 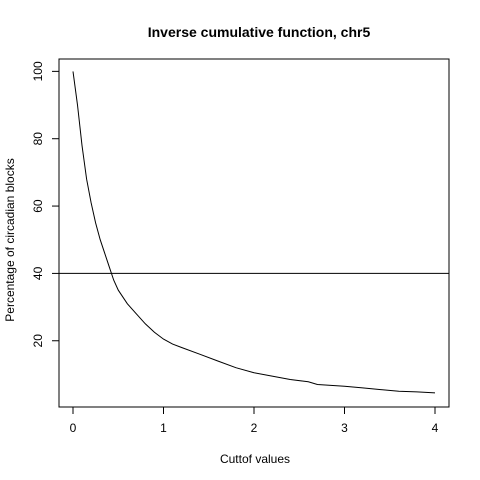 I want to click on x-tick-label: 1, so click(x=163, y=428).